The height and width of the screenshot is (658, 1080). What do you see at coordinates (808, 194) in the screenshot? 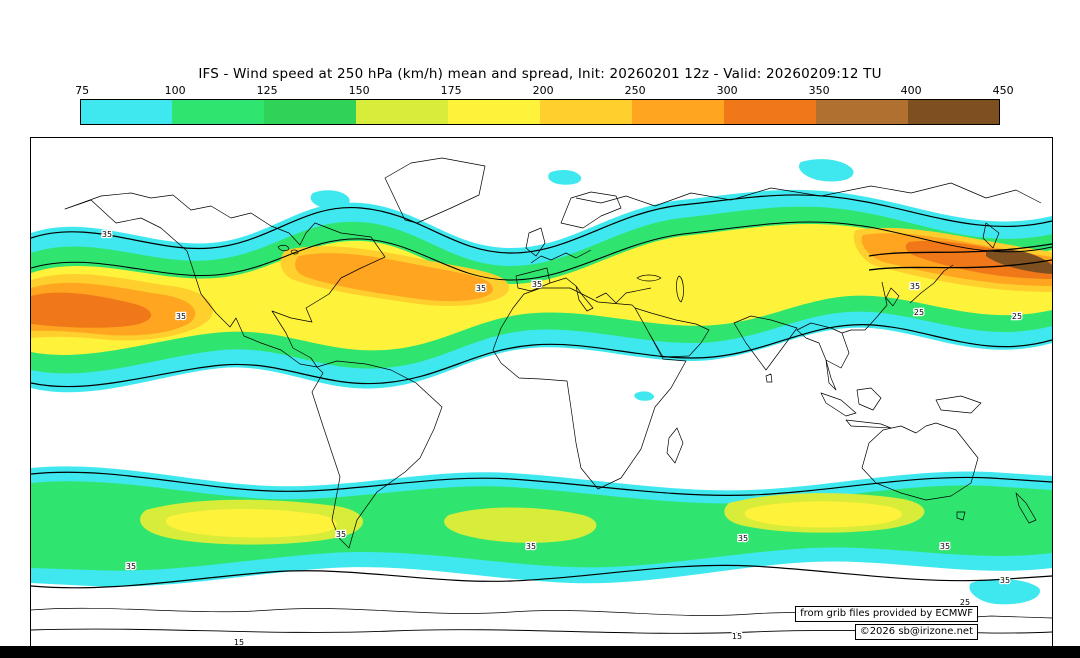
I see `coastline-north-asia` at bounding box center [808, 194].